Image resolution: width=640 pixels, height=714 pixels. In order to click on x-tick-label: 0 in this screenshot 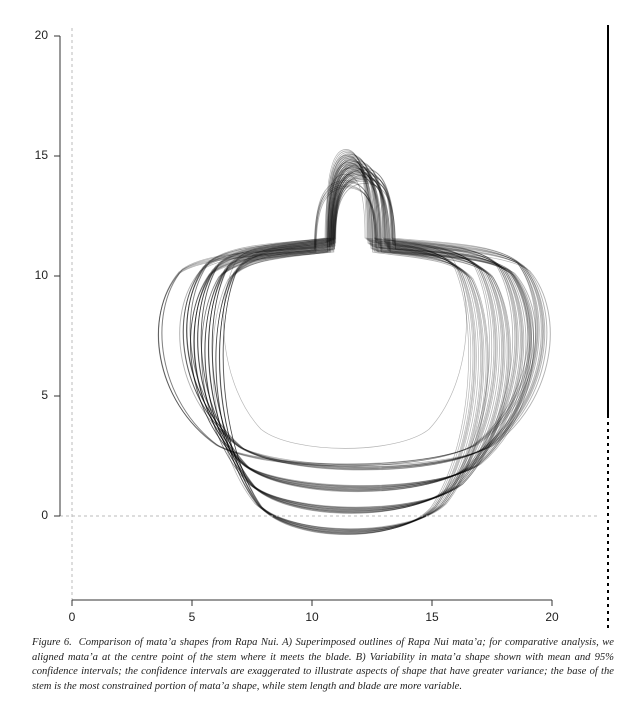, I will do `click(72, 617)`.